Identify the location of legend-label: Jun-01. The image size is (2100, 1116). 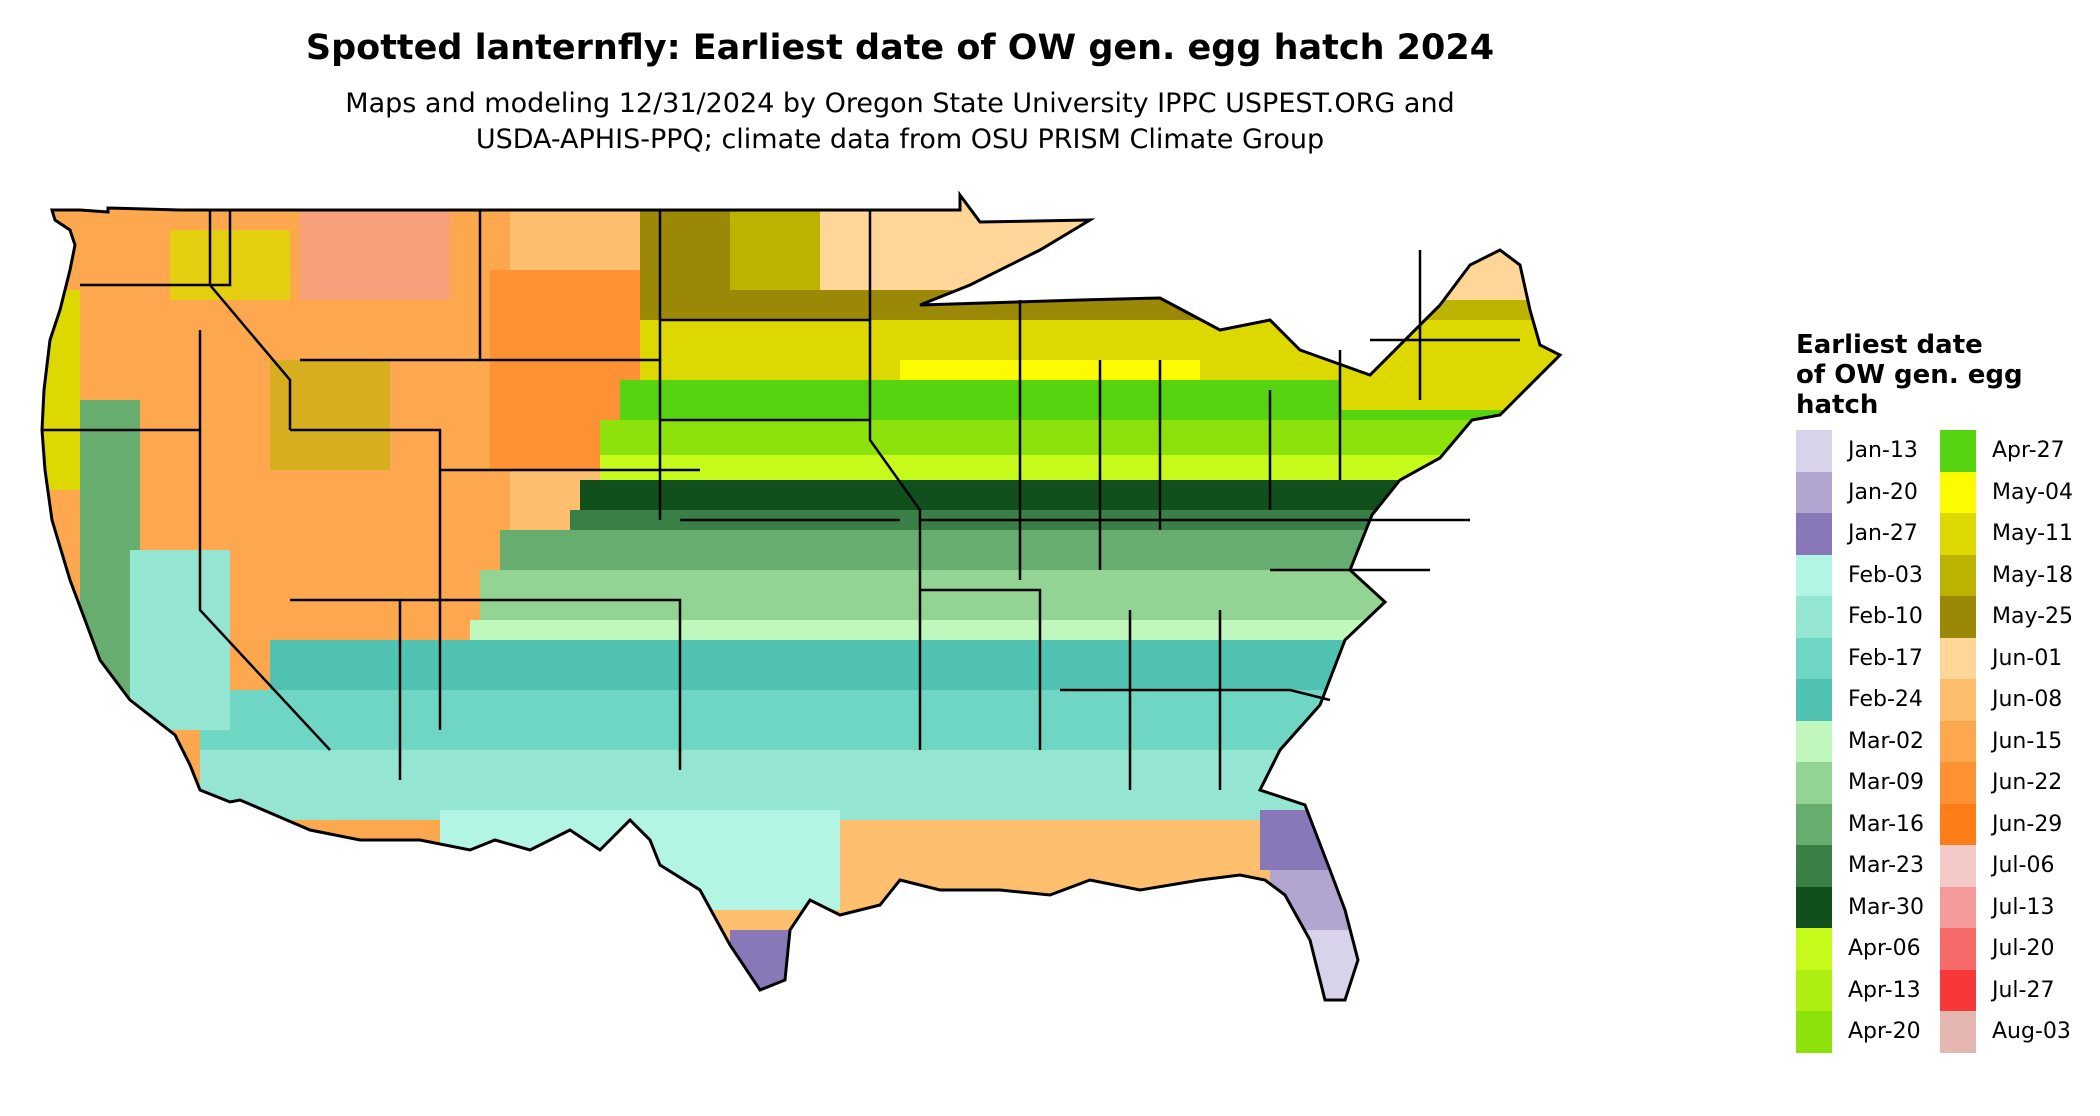
(2027, 658).